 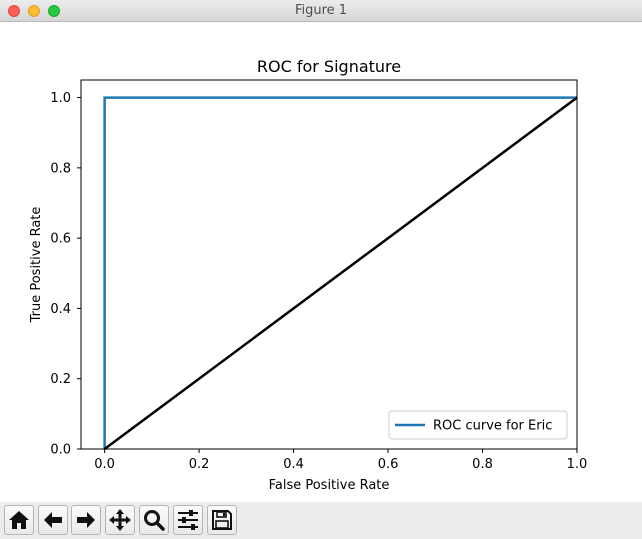 I want to click on chart-title: ROC for Signature, so click(x=329, y=66).